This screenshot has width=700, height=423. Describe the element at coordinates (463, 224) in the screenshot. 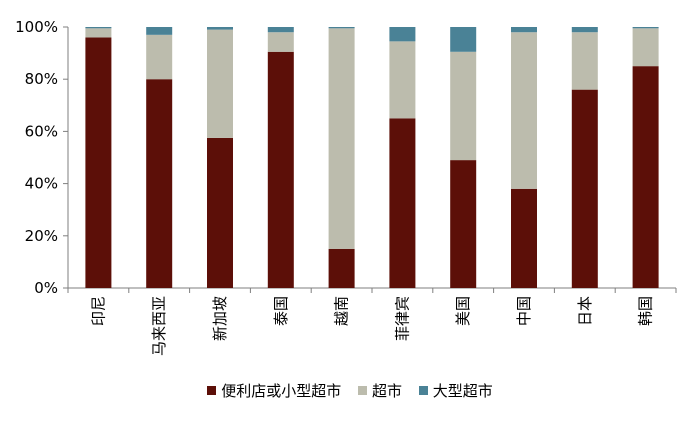

I see `bar-segment-s0-c6` at that location.